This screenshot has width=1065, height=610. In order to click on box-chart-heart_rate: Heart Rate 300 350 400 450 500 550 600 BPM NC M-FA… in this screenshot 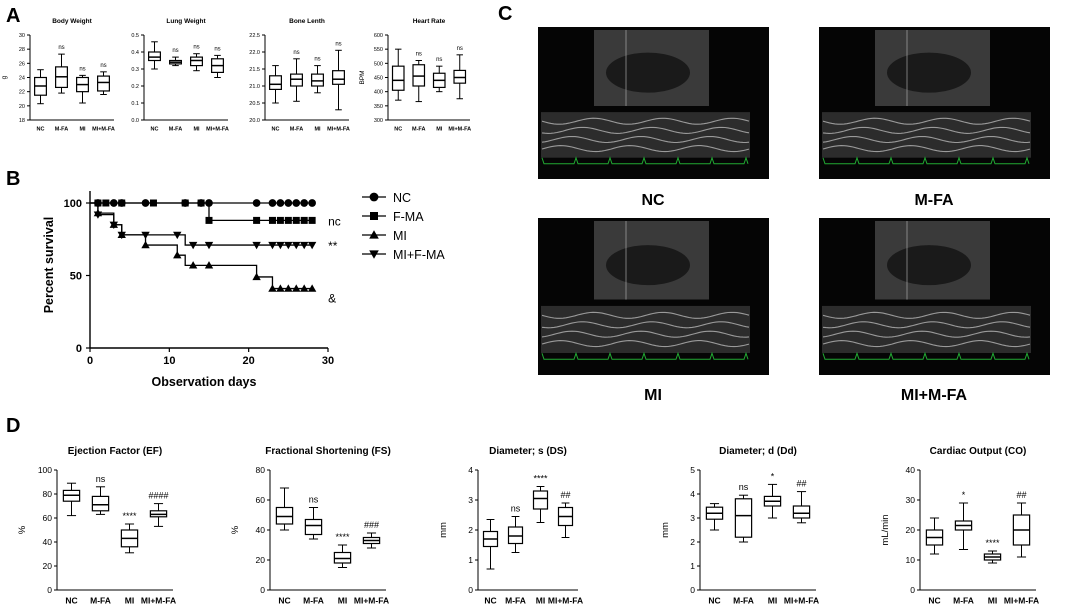, I will do `click(415, 75)`.